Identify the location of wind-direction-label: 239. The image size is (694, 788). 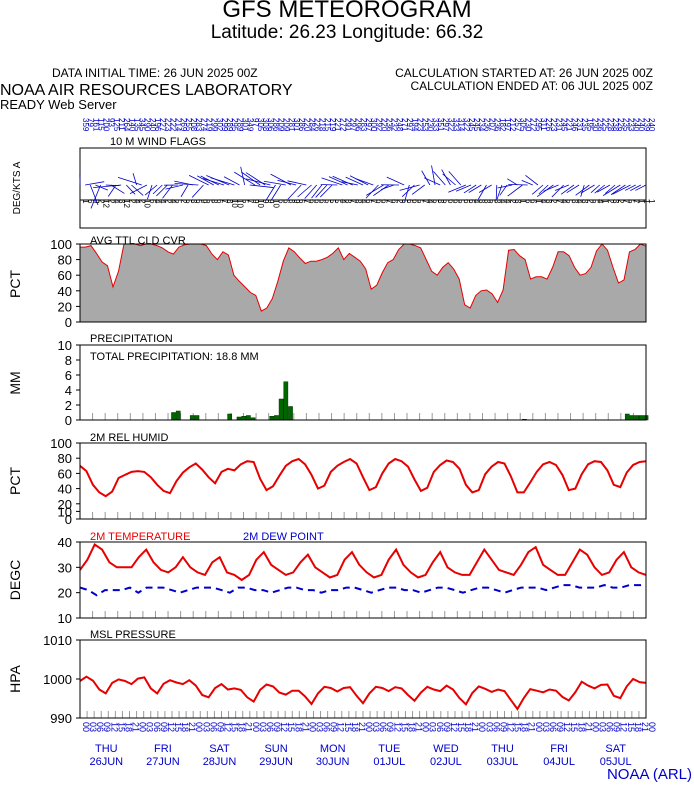
(646, 125).